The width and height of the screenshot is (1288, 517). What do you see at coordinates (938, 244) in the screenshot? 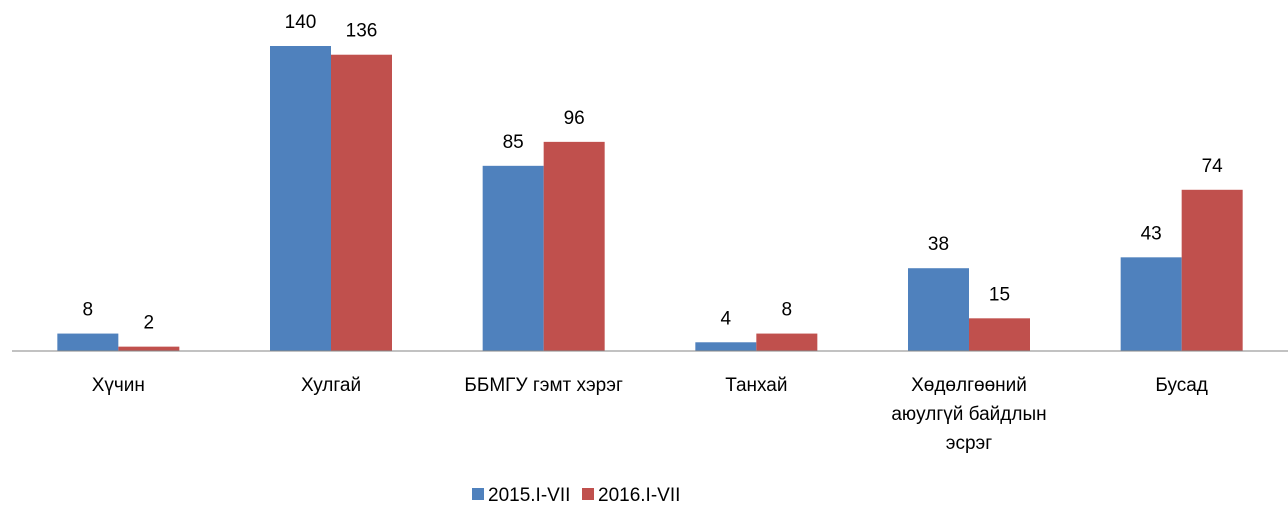
I see `data-label: 38` at bounding box center [938, 244].